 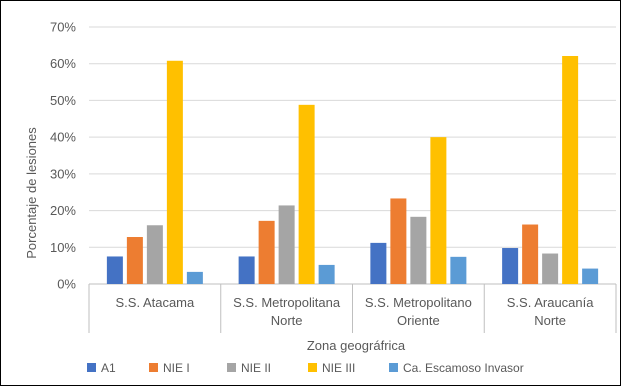 I want to click on y-axis-title: Porcentaje de lesiones, so click(x=31, y=193).